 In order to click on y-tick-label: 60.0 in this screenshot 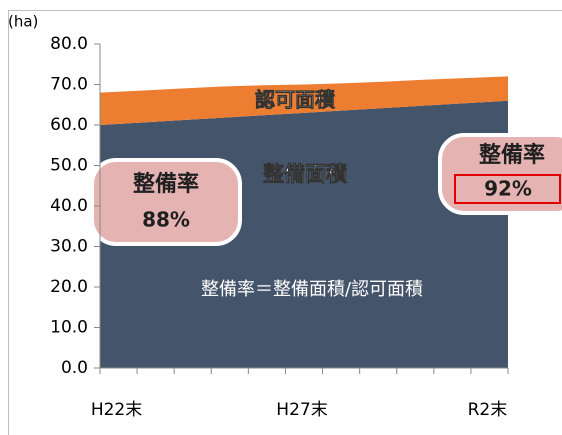, I will do `click(69, 125)`.